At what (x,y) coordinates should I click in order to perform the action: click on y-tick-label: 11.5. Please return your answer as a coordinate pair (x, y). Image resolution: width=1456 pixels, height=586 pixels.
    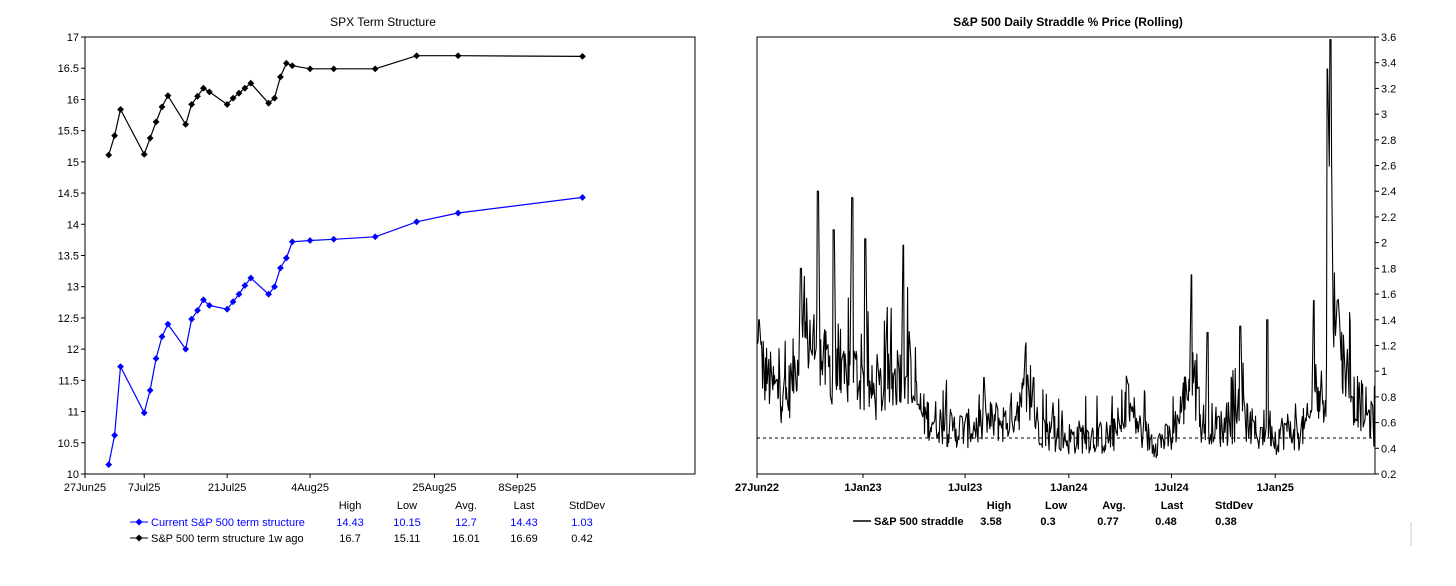
    Looking at the image, I should click on (68, 381).